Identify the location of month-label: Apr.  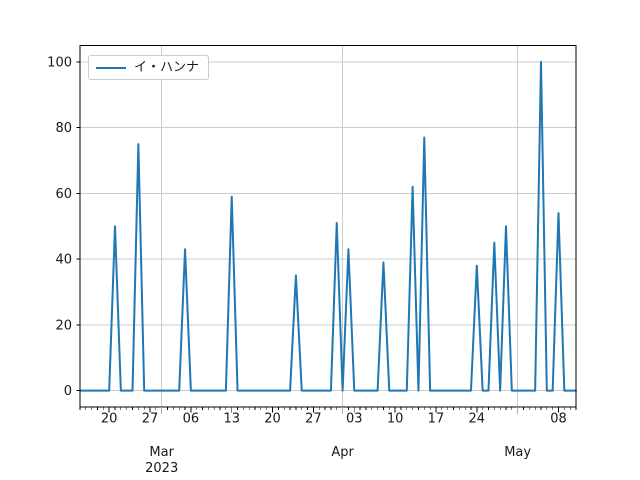
(342, 452).